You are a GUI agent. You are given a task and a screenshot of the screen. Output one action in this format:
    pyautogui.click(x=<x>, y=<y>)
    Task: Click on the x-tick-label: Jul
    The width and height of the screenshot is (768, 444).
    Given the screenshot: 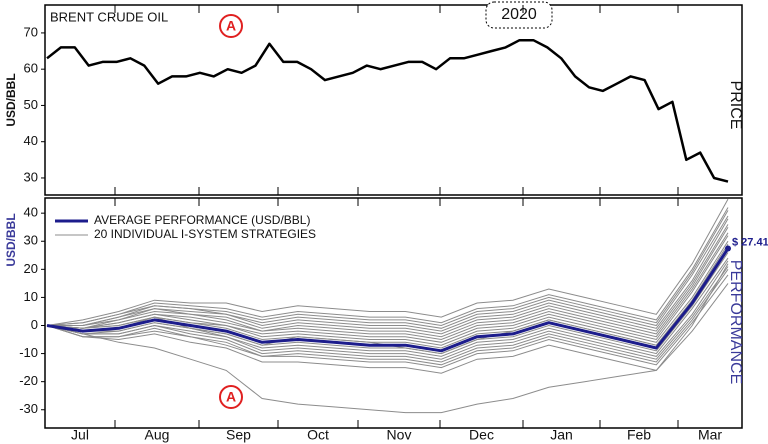 What is the action you would take?
    pyautogui.click(x=80, y=435)
    